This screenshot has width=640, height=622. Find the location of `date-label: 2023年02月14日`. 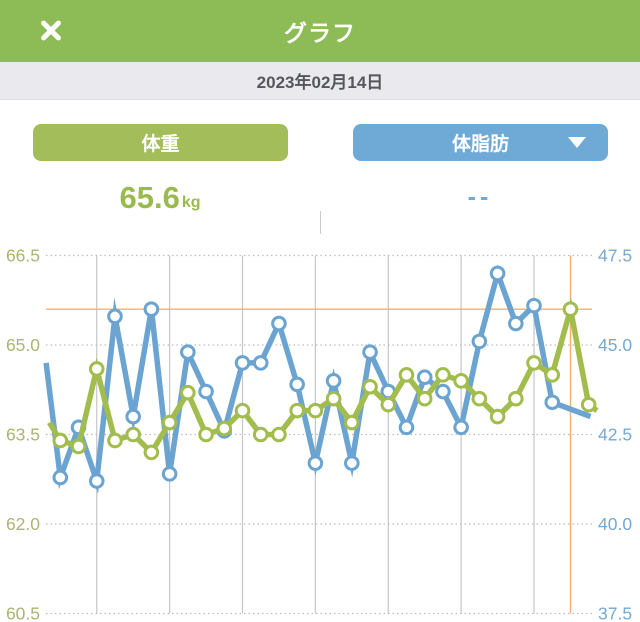

date-label: 2023年02月14日 is located at coordinates (320, 82).